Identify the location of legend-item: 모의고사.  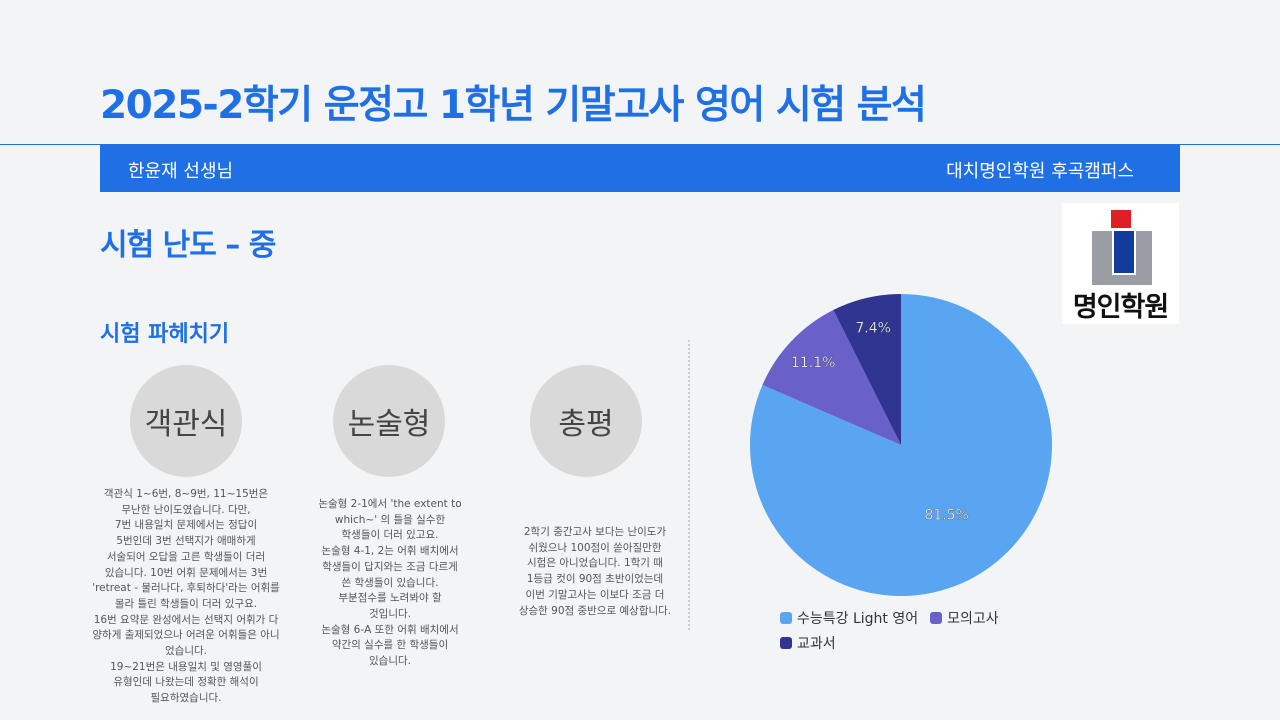
(964, 618).